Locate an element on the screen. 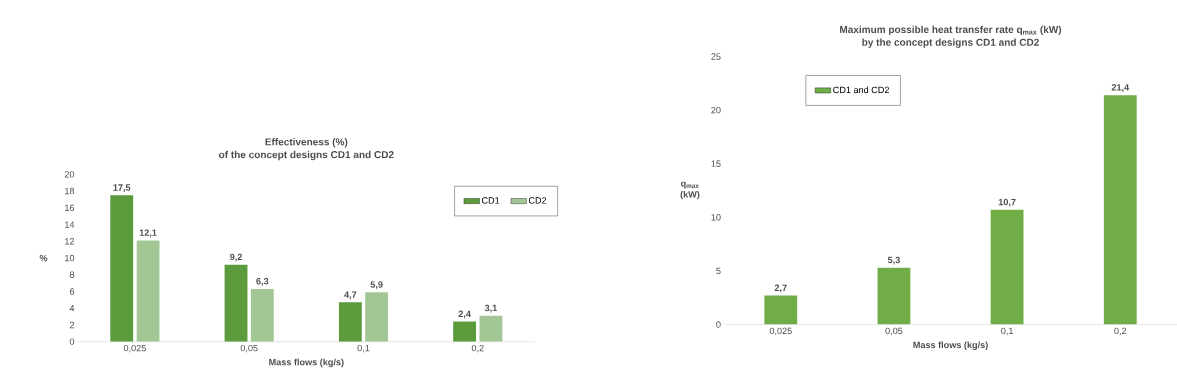 The width and height of the screenshot is (1177, 388). data-label: 12,1 is located at coordinates (148, 233).